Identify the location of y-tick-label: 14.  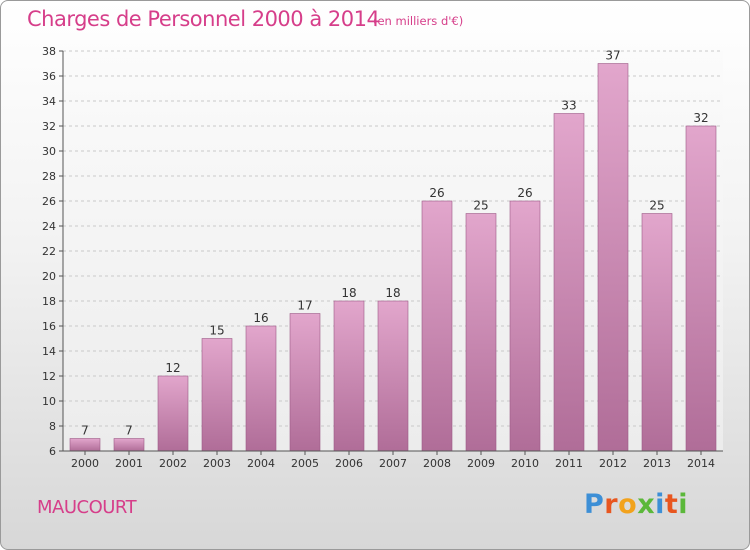
(49, 351).